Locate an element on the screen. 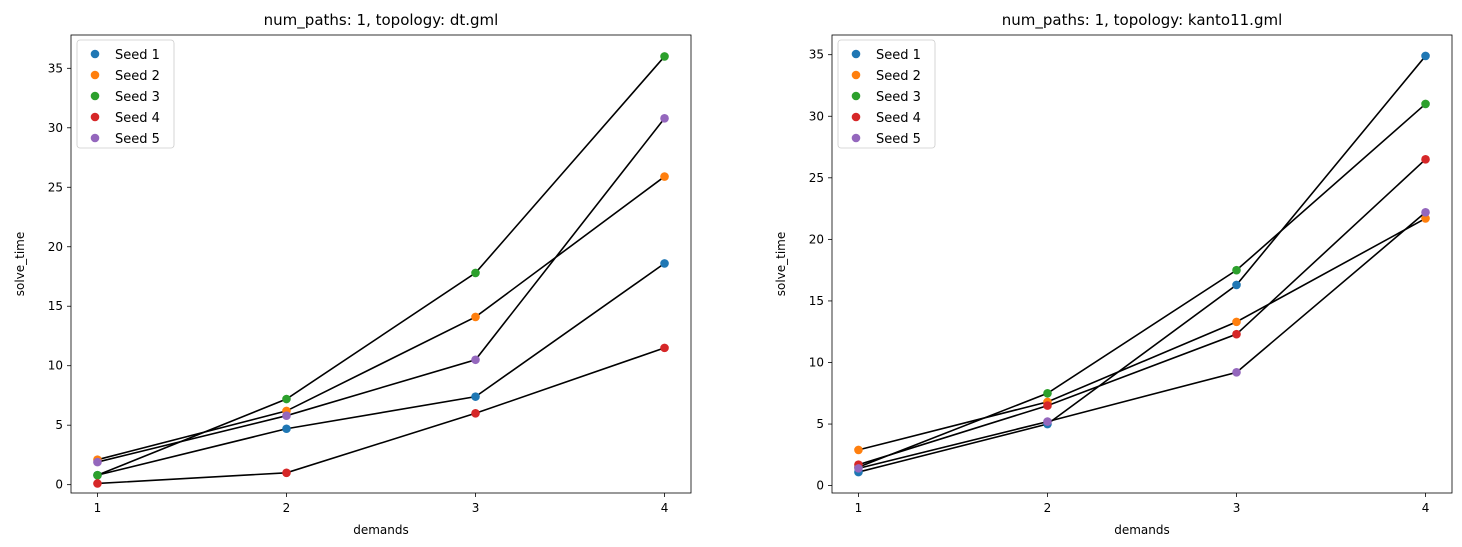 The height and width of the screenshot is (547, 1462). chart-title: num_paths: 1, topology: kanto11.gml is located at coordinates (1142, 20).